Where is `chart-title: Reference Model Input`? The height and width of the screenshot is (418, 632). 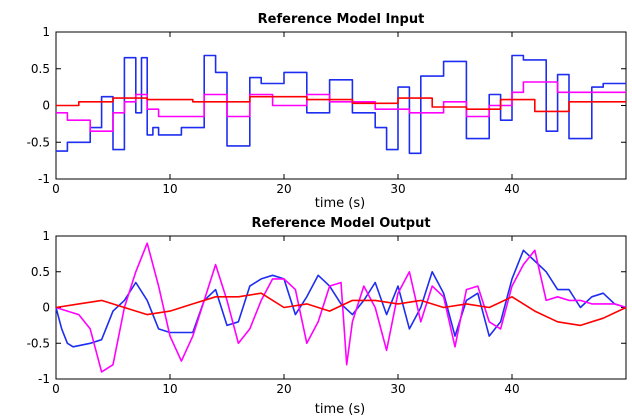
chart-title: Reference Model Input is located at coordinates (341, 19).